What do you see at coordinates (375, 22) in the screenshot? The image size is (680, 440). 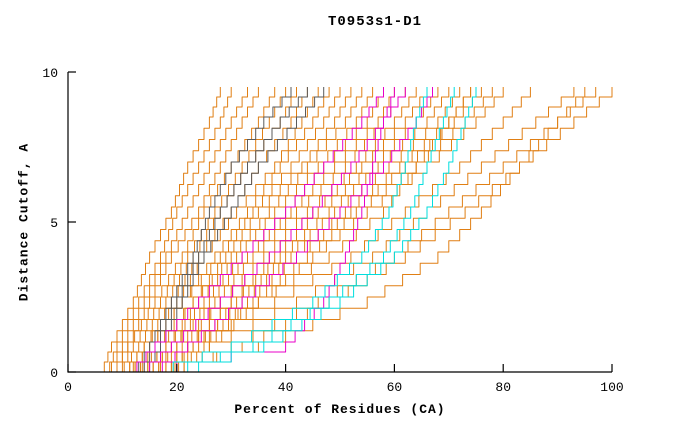 I see `chart-title: T0953s1-D1` at bounding box center [375, 22].